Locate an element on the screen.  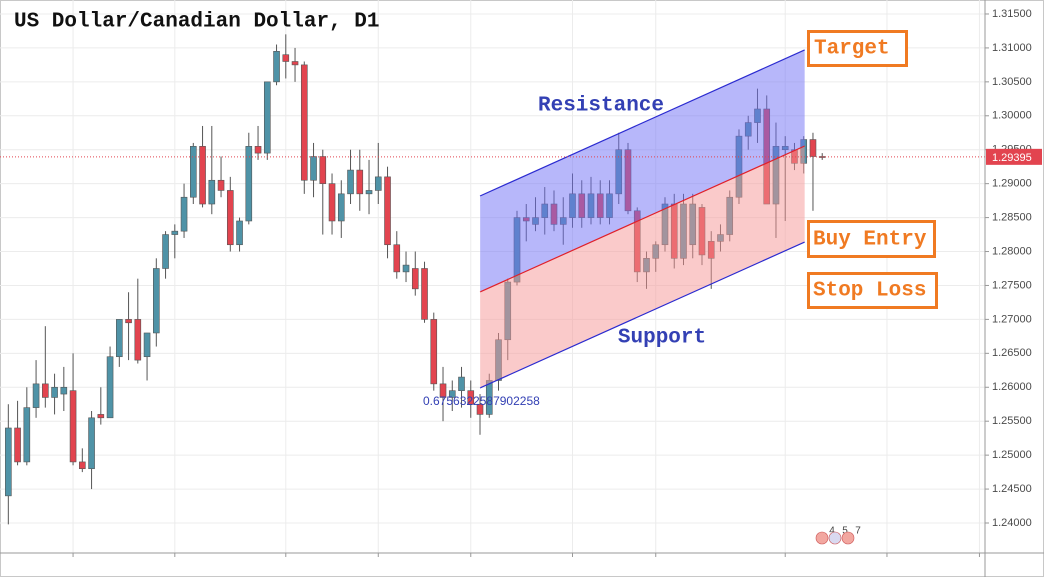
event-label: 7 is located at coordinates (858, 531).